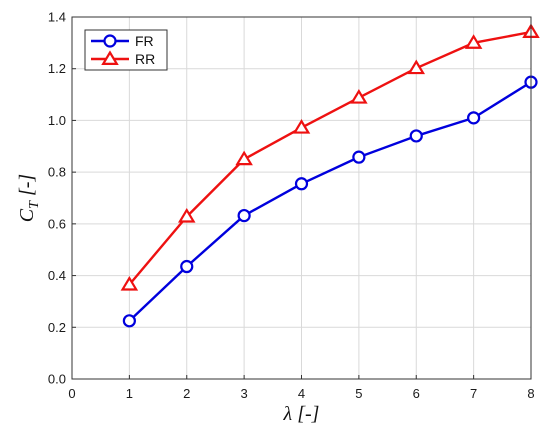 The width and height of the screenshot is (550, 436). What do you see at coordinates (416, 393) in the screenshot?
I see `x-tick-label: 6` at bounding box center [416, 393].